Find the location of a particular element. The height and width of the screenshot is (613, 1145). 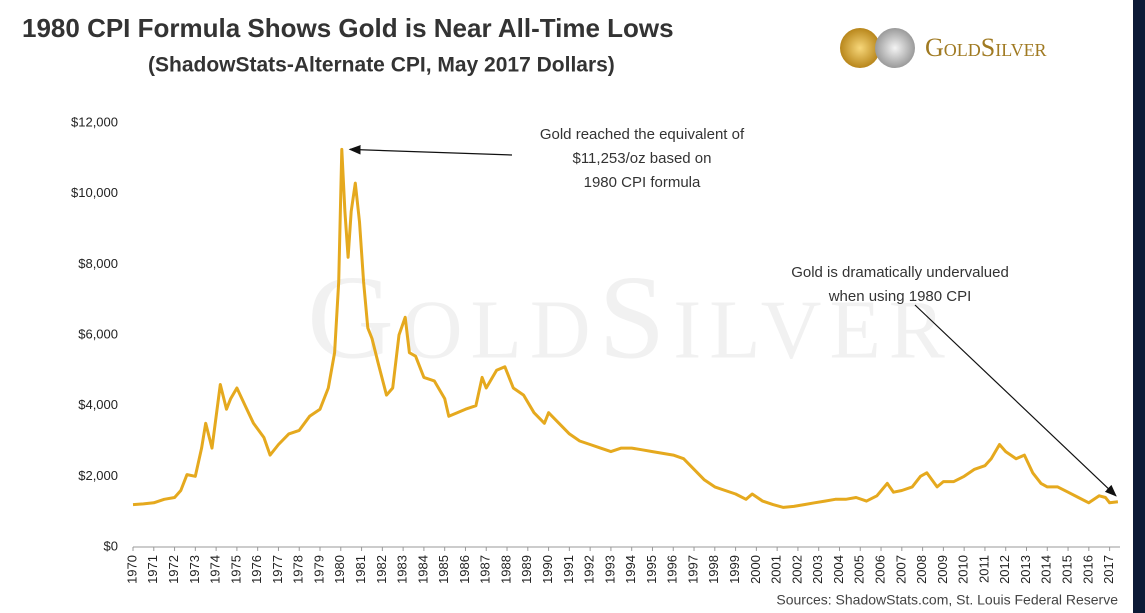

y-tick-label: $0 is located at coordinates (111, 545).